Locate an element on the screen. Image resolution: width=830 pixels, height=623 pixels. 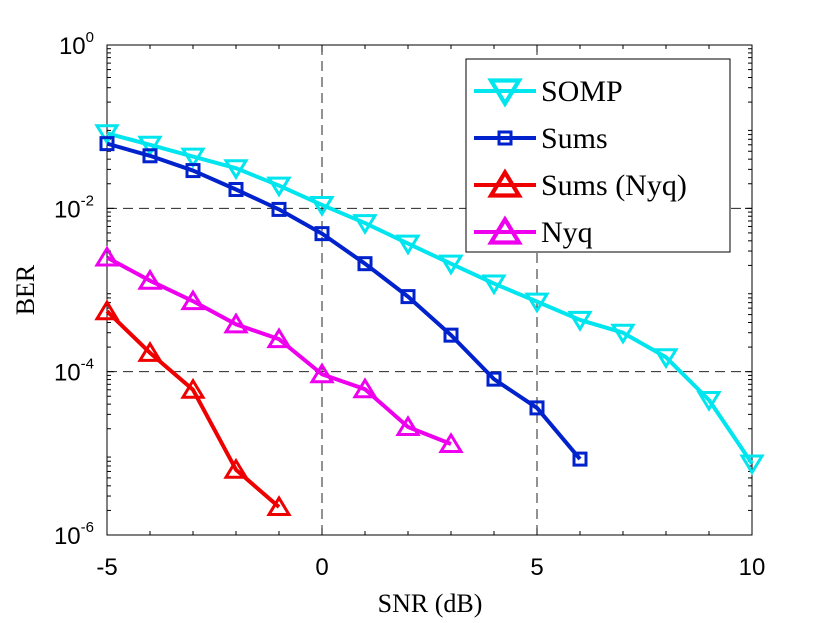
series-nyq is located at coordinates (279, 349).